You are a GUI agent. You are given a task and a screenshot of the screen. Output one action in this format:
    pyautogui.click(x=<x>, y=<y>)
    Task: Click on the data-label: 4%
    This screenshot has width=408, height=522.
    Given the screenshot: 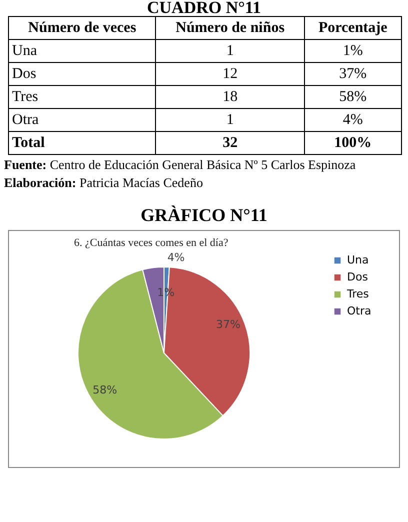 What is the action you would take?
    pyautogui.click(x=176, y=257)
    